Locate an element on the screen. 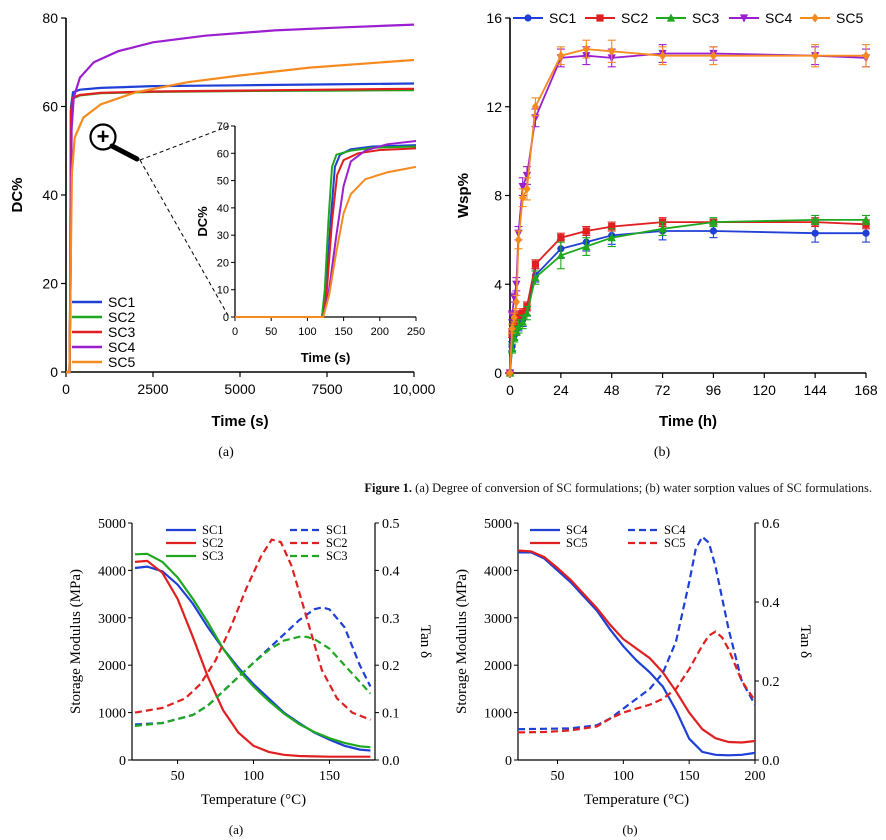 The height and width of the screenshot is (840, 886). dc-y-tick-label: 40 is located at coordinates (50, 195).